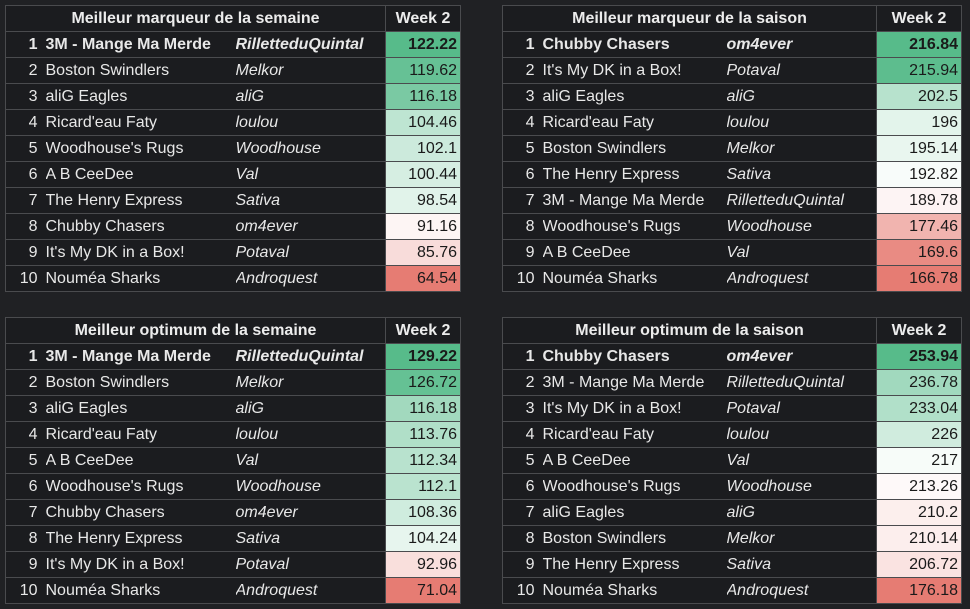 The height and width of the screenshot is (609, 970). What do you see at coordinates (919, 96) in the screenshot?
I see `score-cell: 202.5` at bounding box center [919, 96].